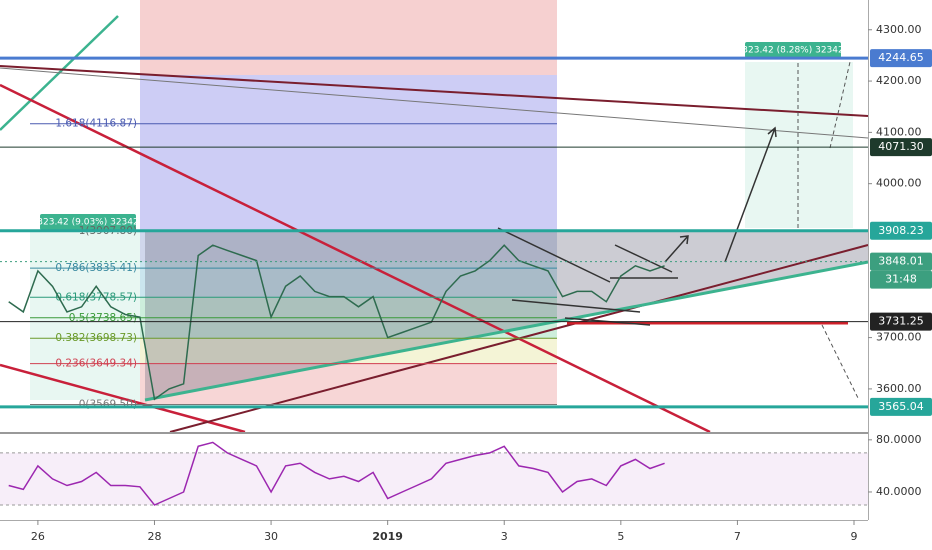 This screenshot has width=932, height=550. I want to click on fib-label: 0.382(3698.73), so click(96, 338).